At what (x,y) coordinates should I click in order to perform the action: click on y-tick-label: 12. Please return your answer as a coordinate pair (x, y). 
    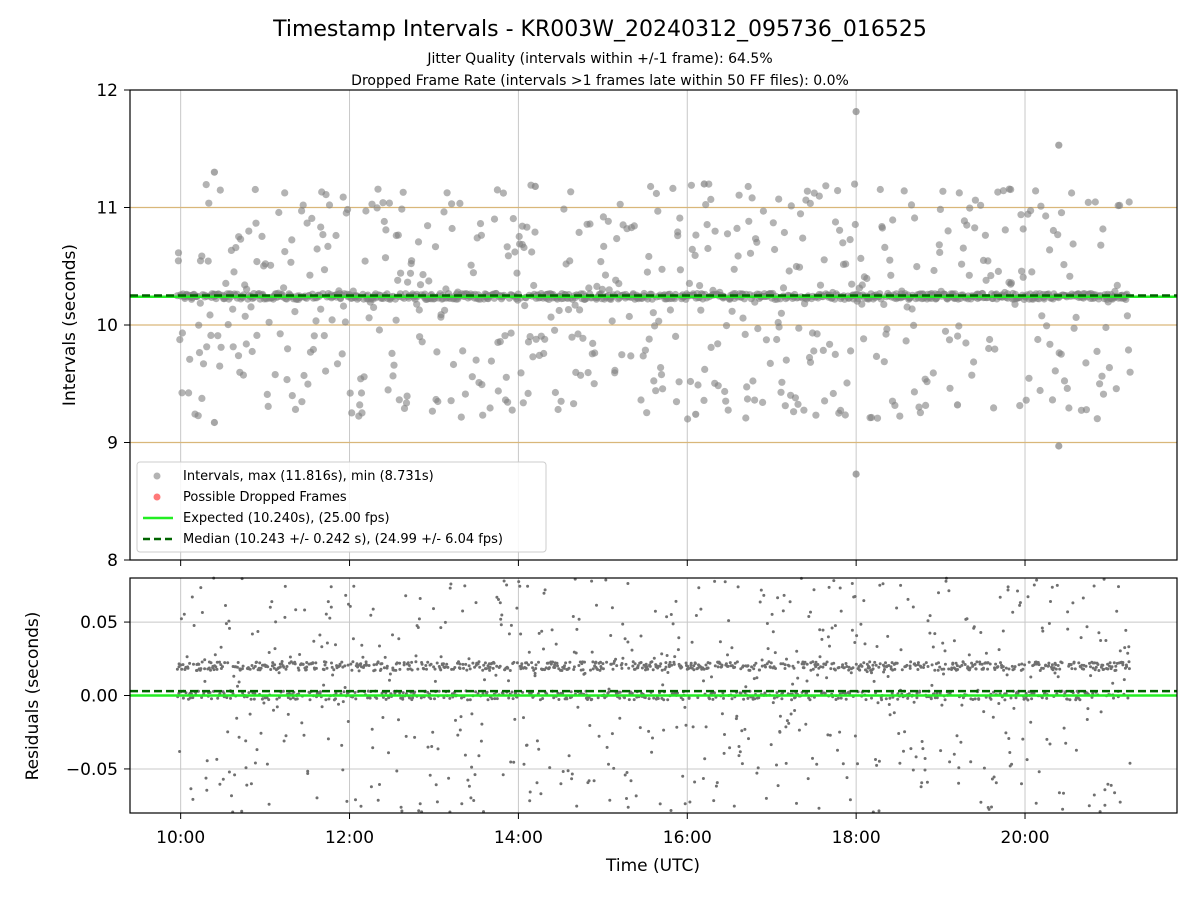
    Looking at the image, I should click on (107, 91).